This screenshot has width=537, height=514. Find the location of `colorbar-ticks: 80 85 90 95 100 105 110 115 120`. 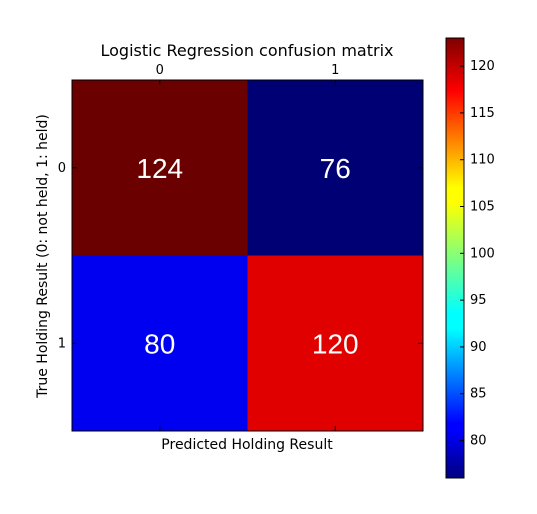

colorbar-ticks: 80 85 90 95 100 105 110 115 120 is located at coordinates (477, 254).